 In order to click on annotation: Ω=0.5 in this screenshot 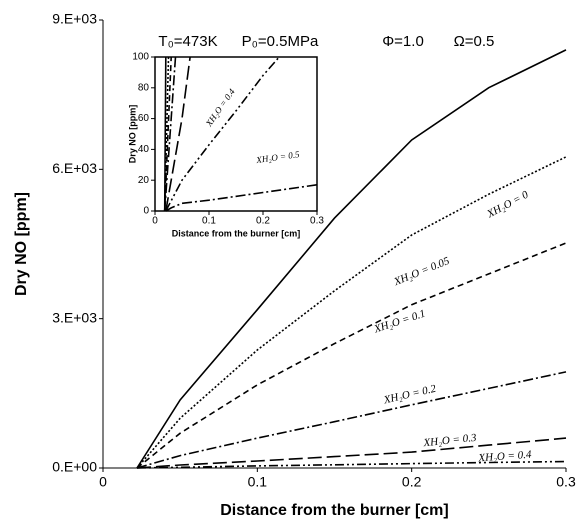, I will do `click(474, 41)`.